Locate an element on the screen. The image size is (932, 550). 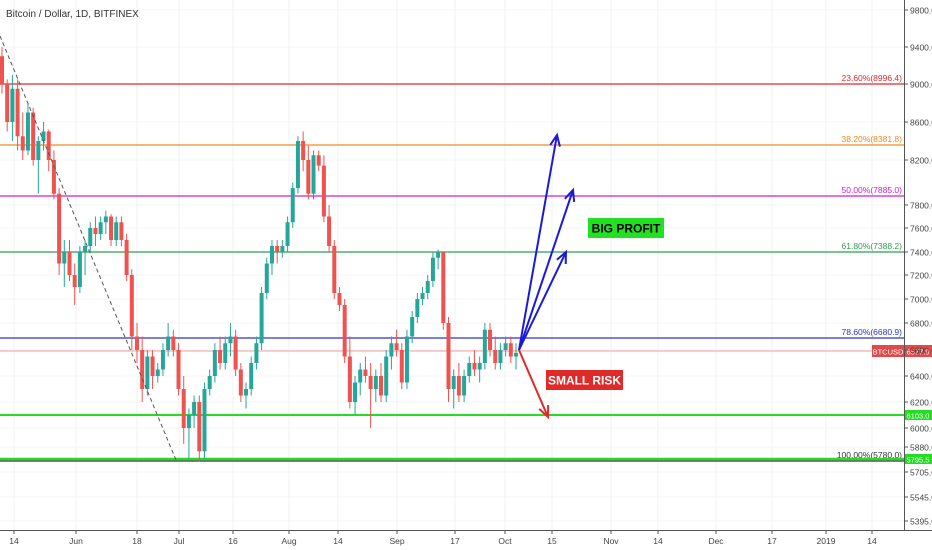
price-tick-label: 5545.0 is located at coordinates (921, 498).